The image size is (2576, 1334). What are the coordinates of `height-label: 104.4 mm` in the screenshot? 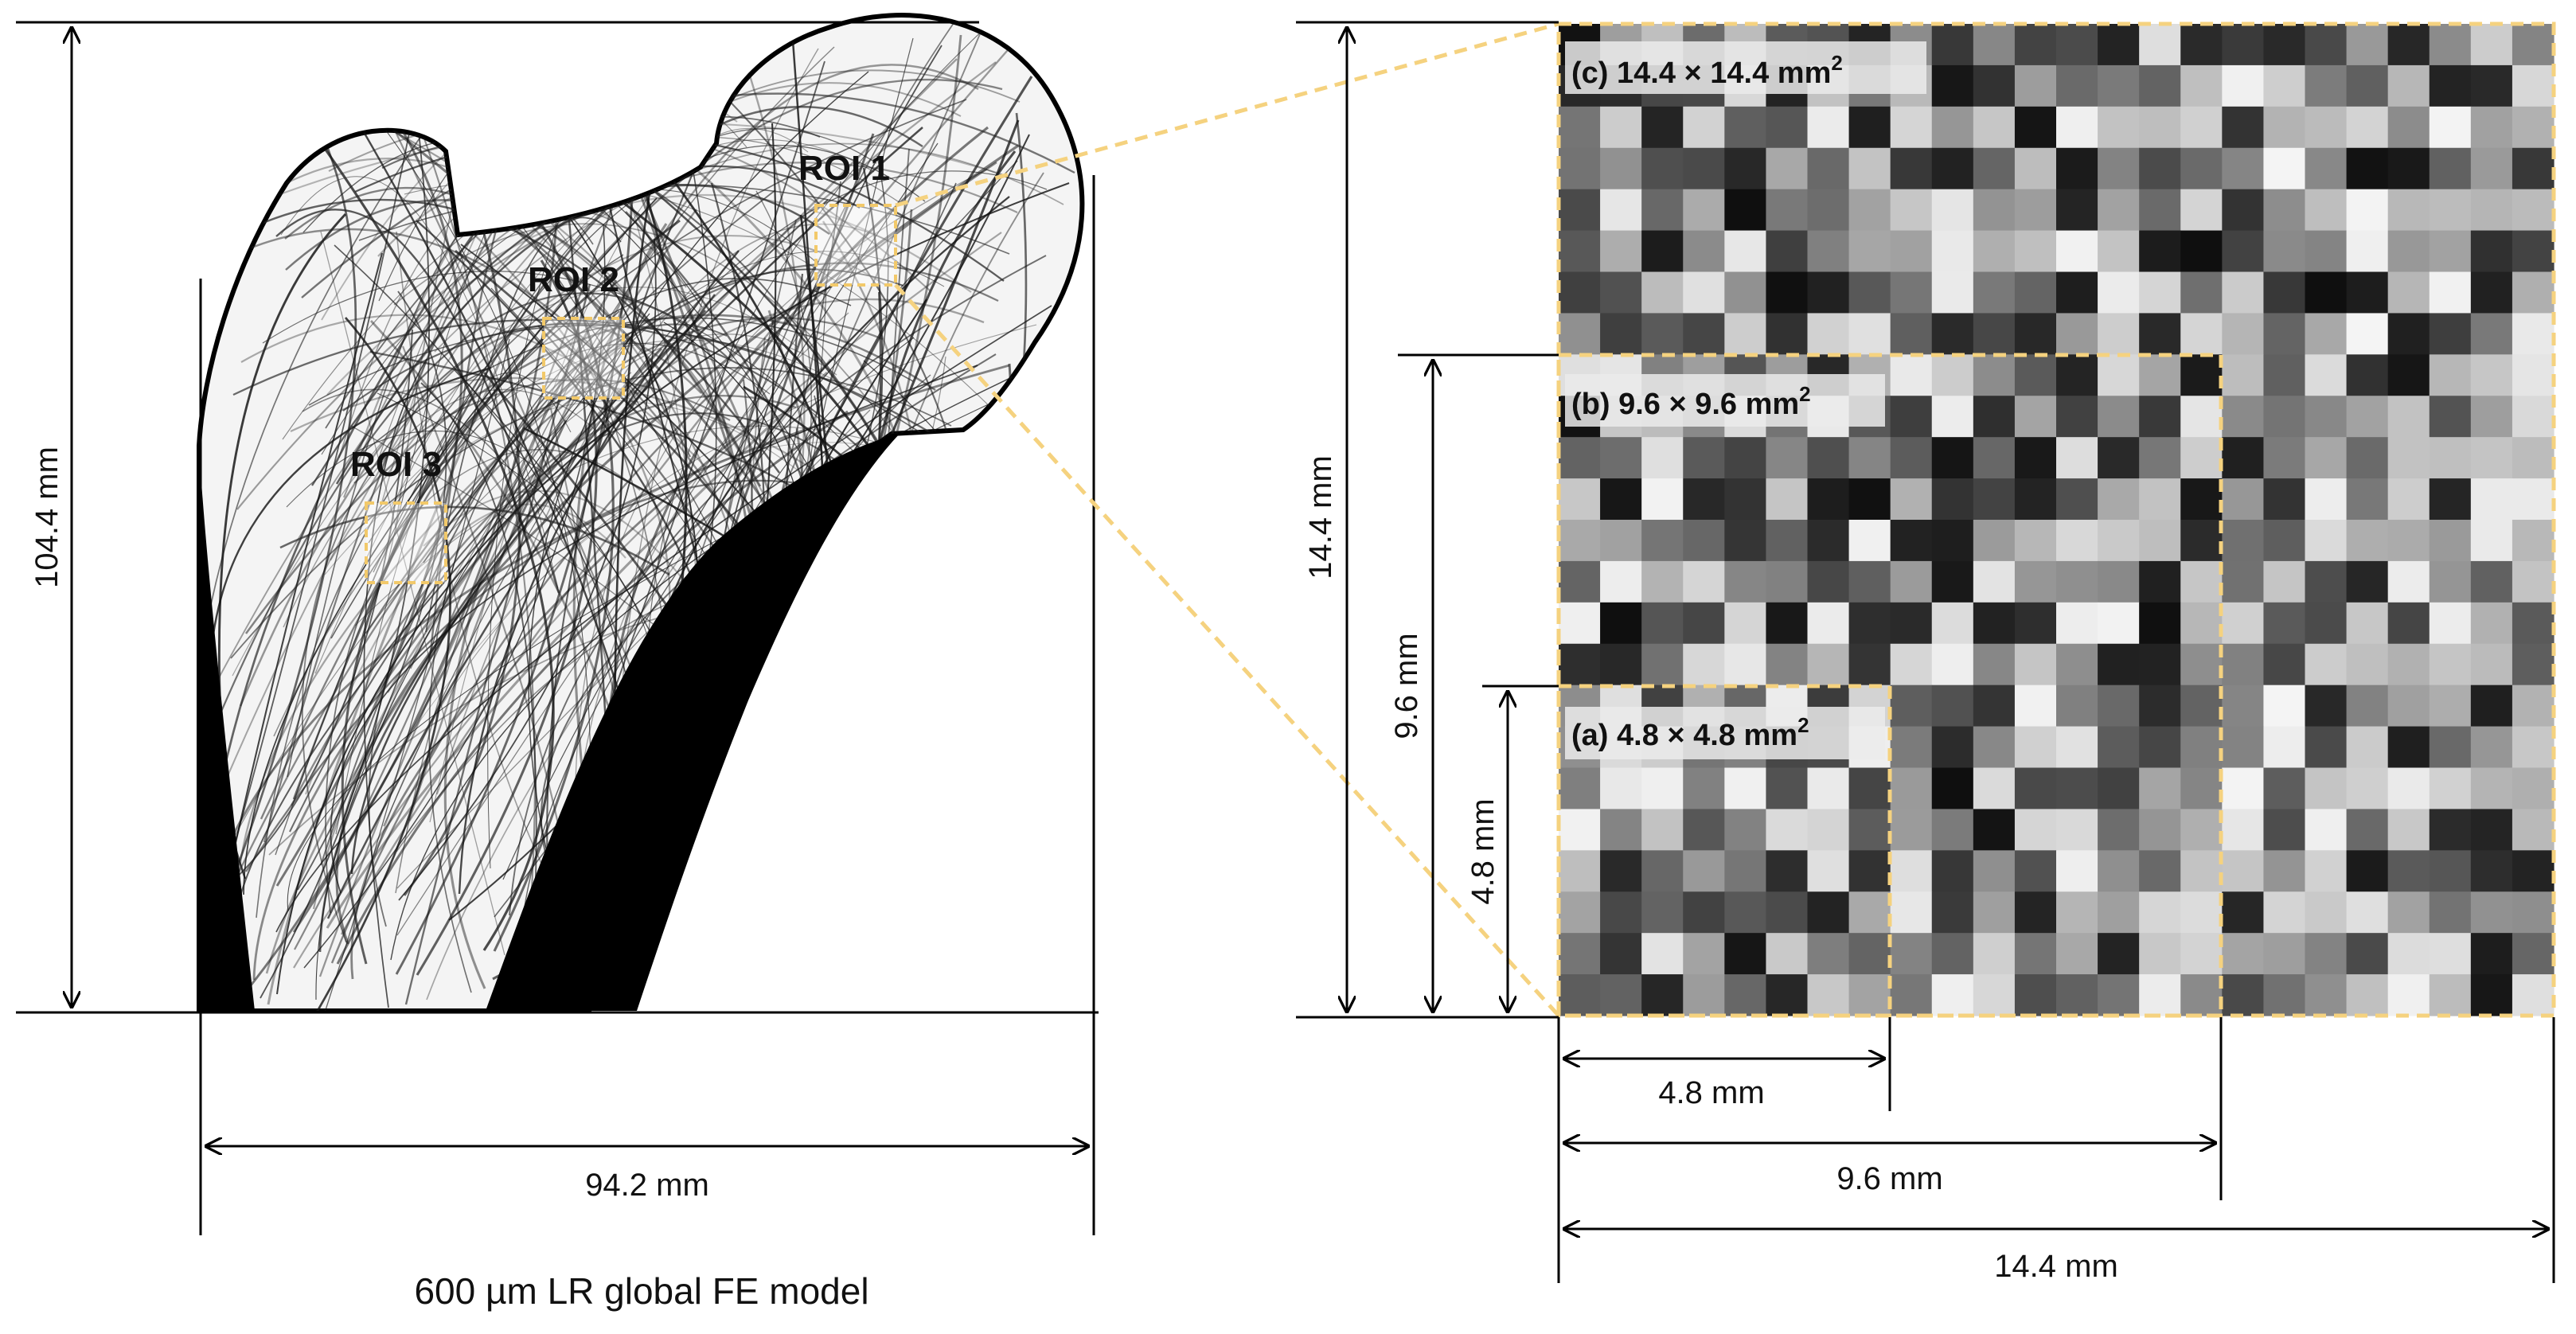 It's located at (46, 517).